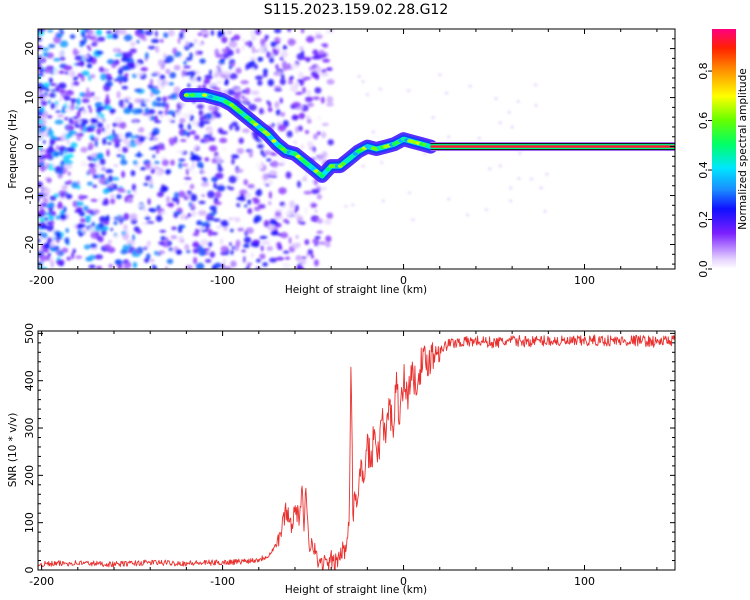  I want to click on x-tick-label: 100, so click(584, 581).